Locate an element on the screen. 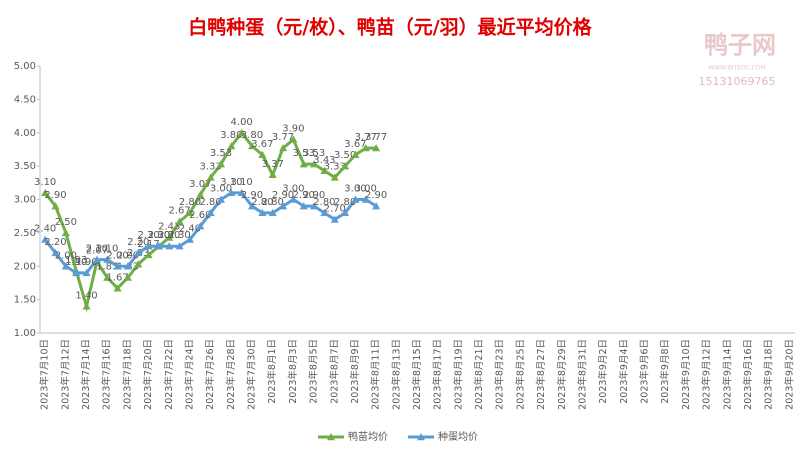 Image resolution: width=800 pixels, height=453 pixels. data-label: 2.70 is located at coordinates (335, 209).